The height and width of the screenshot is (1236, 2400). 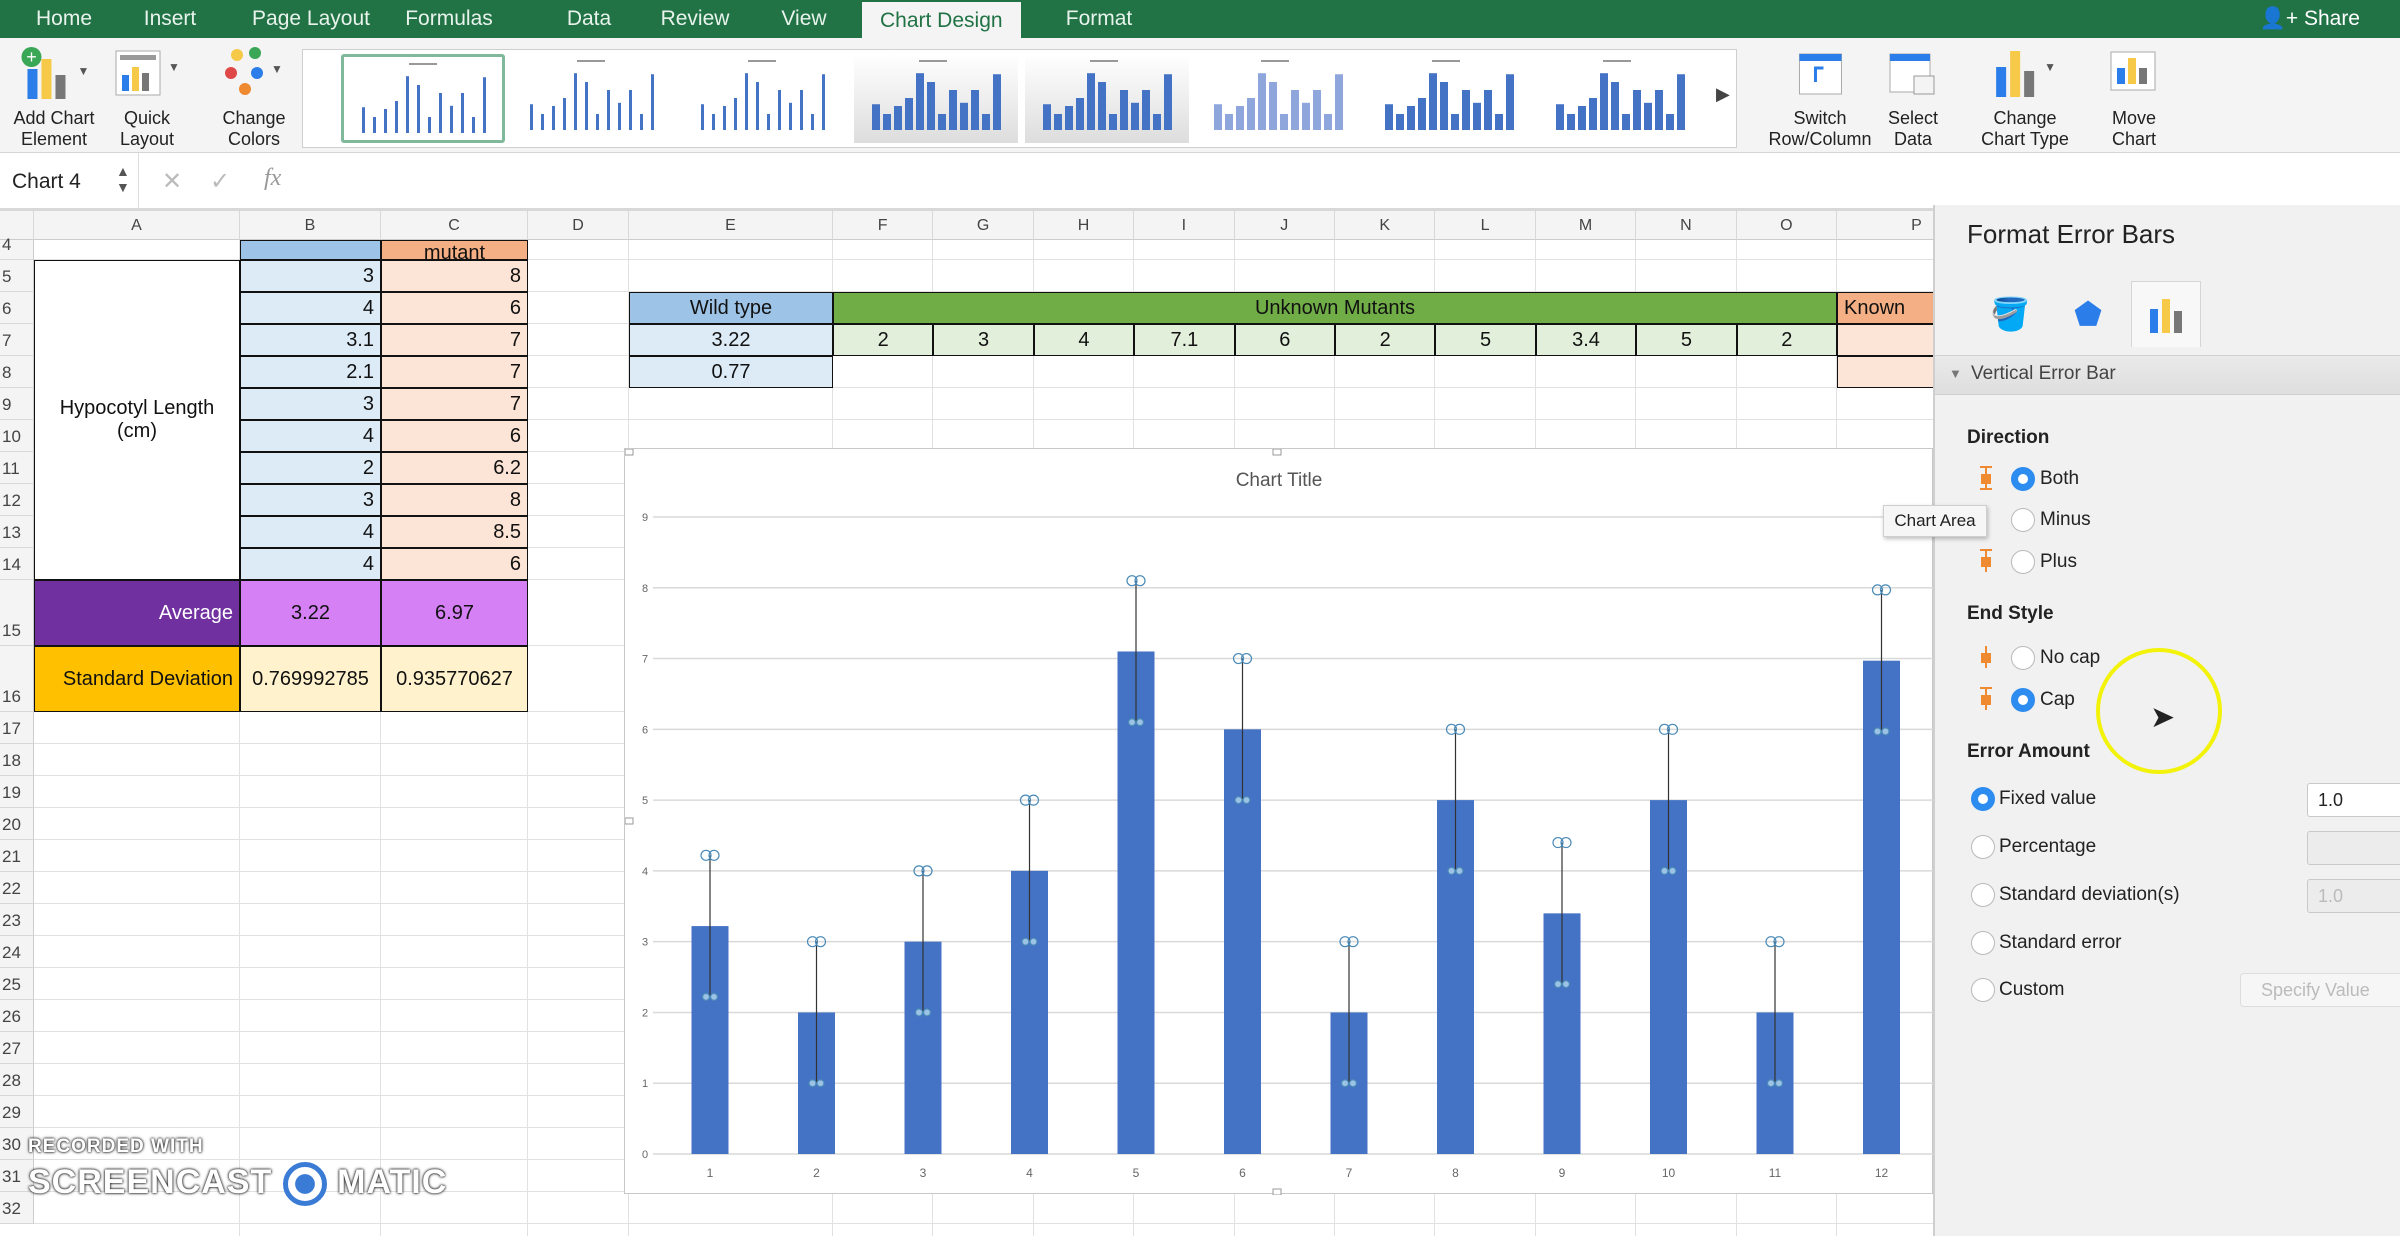 What do you see at coordinates (2023, 520) in the screenshot?
I see `radio-minus` at bounding box center [2023, 520].